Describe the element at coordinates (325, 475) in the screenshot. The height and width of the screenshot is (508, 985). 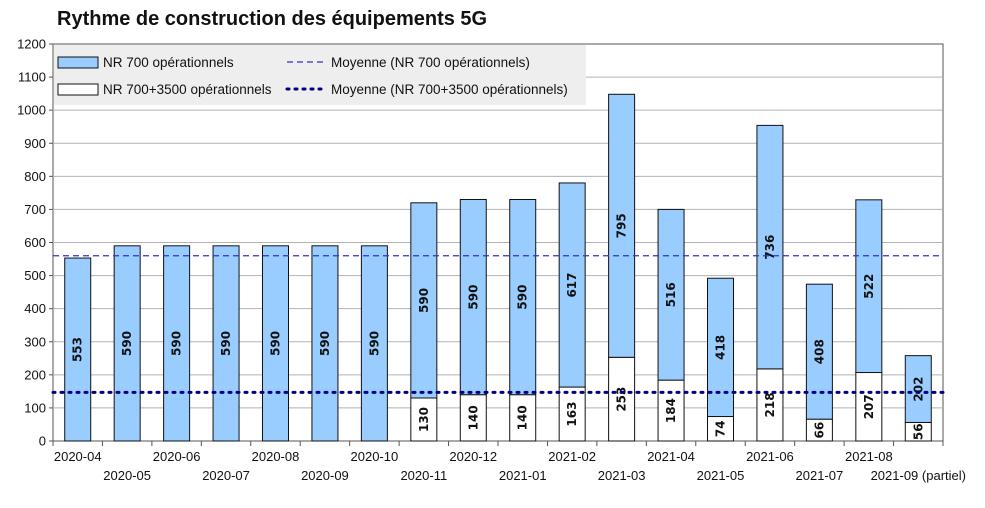
I see `x-tick-label: 2020-09` at that location.